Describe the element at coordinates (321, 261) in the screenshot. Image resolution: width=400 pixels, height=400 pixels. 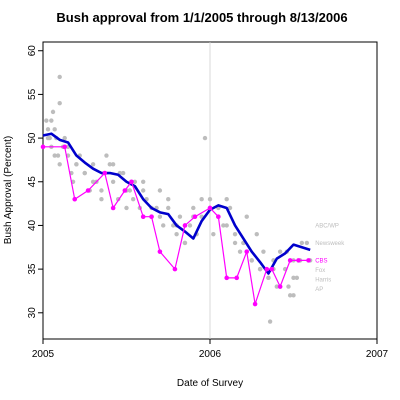
I see `pollster-label: CBS` at that location.